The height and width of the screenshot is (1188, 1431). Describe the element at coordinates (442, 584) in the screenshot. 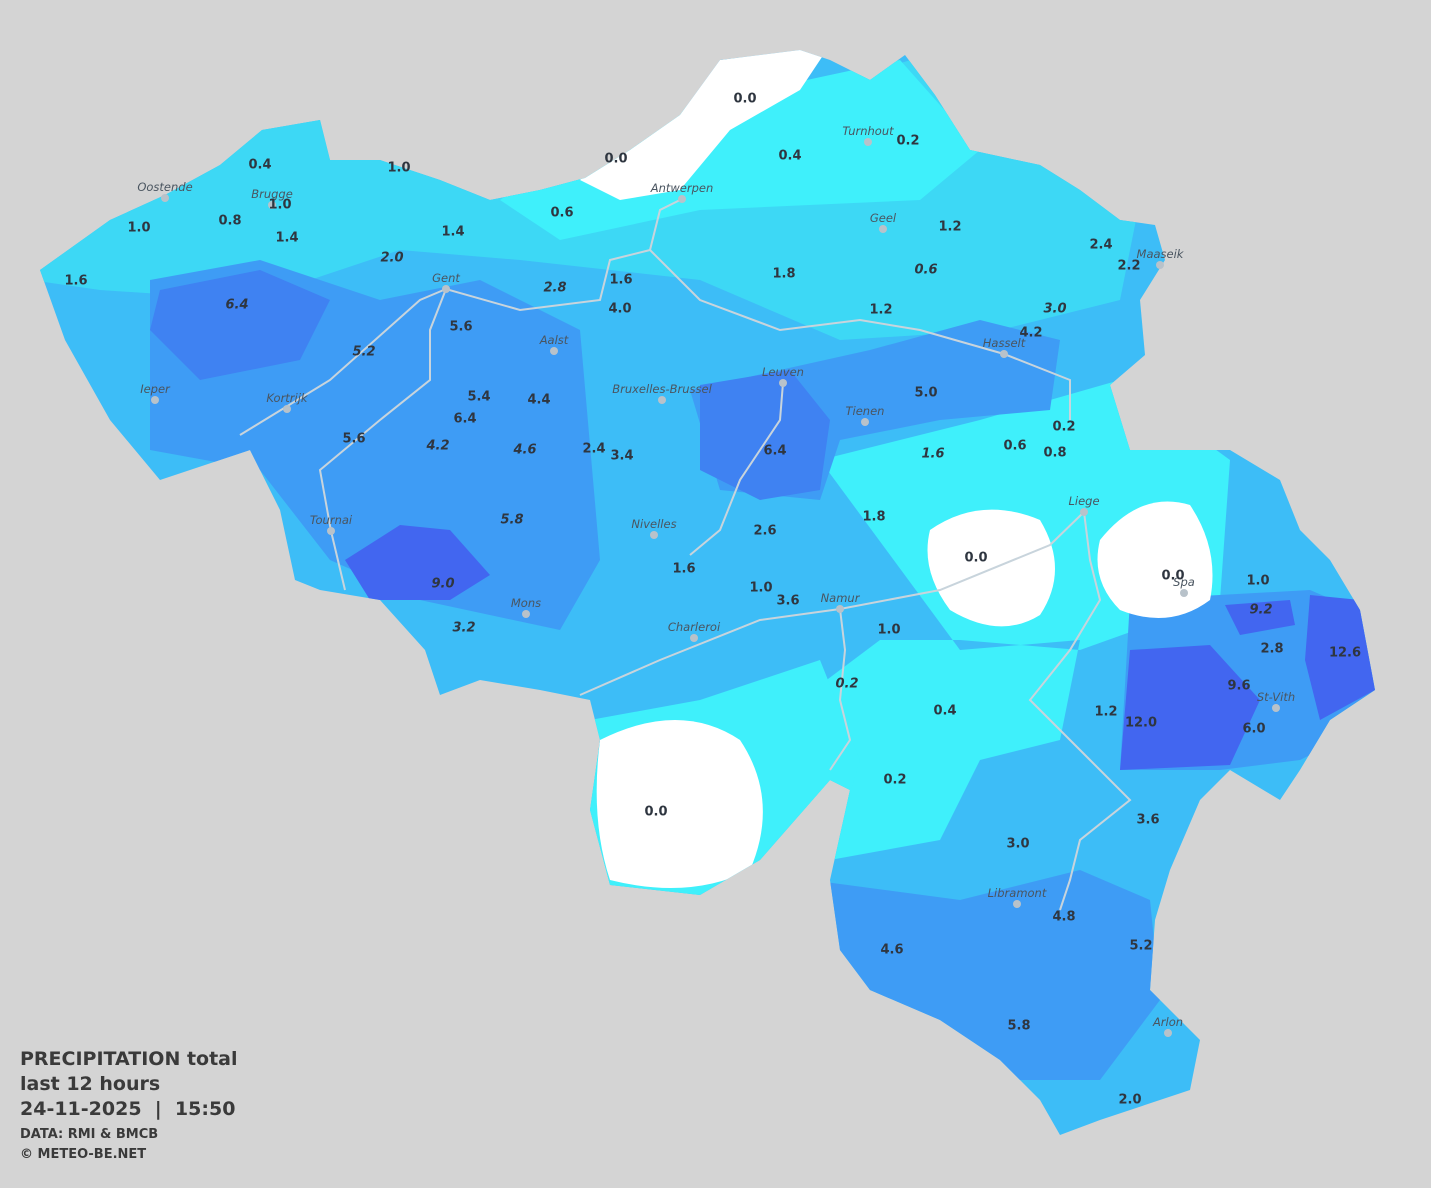

I see `station-value: 9.0` at that location.